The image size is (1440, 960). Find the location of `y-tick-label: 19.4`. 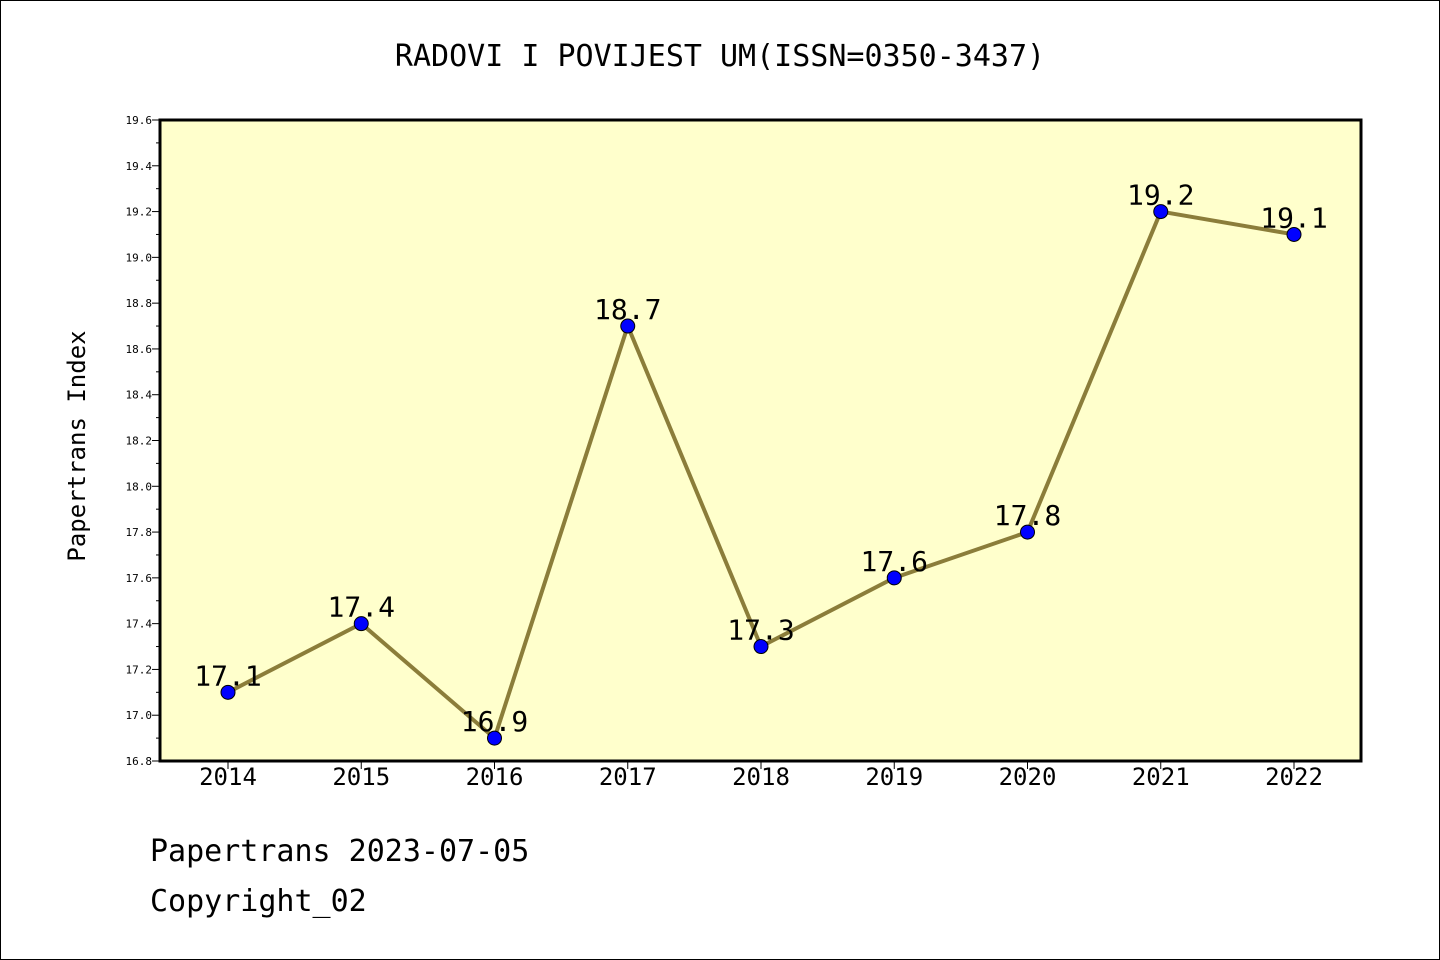

y-tick-label: 19.4 is located at coordinates (139, 166).